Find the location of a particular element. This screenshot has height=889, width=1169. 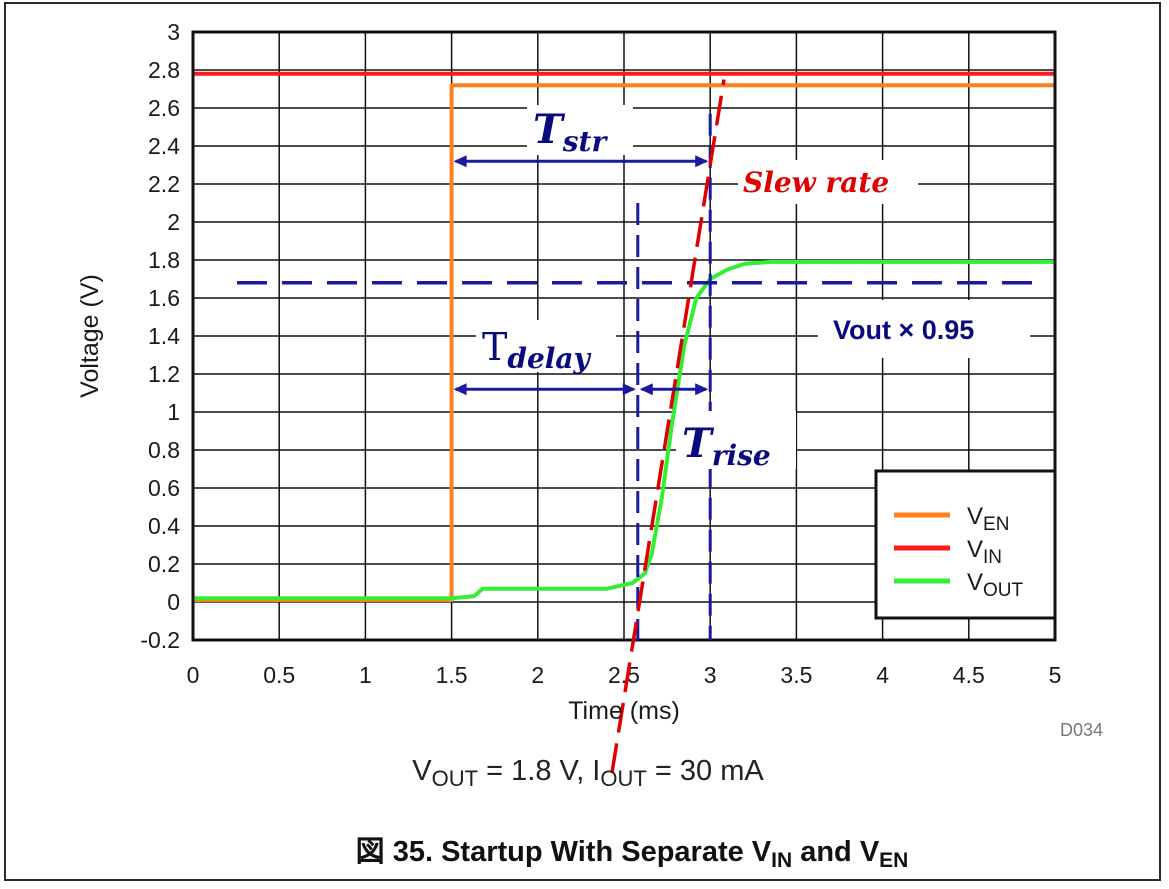

y-tick-label-11: 2 is located at coordinates (173, 222).